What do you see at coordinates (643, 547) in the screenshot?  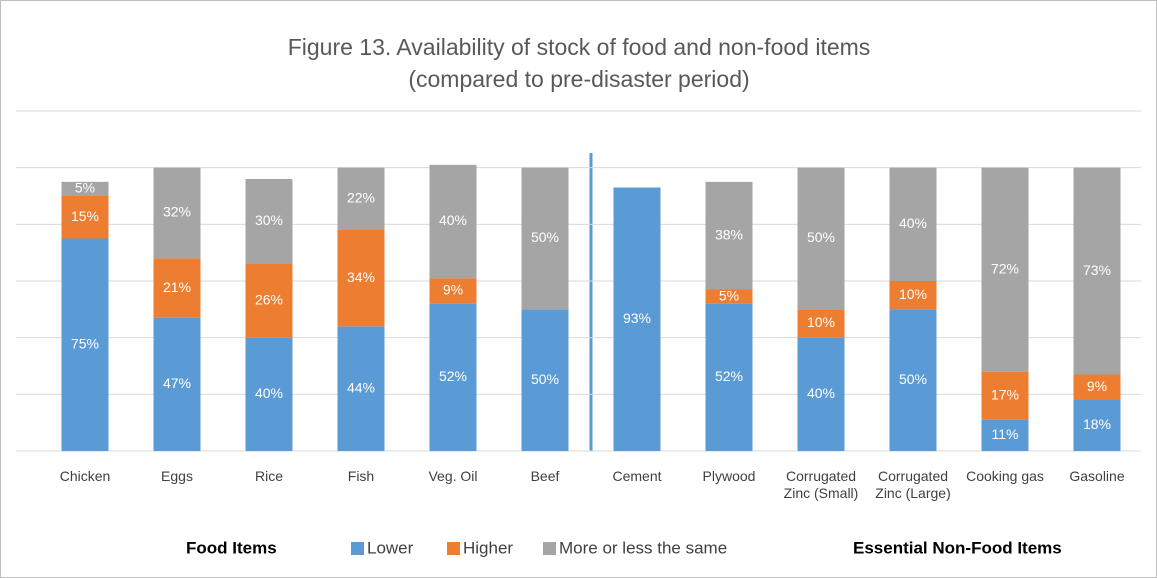 I see `legend-label: More or less the same` at bounding box center [643, 547].